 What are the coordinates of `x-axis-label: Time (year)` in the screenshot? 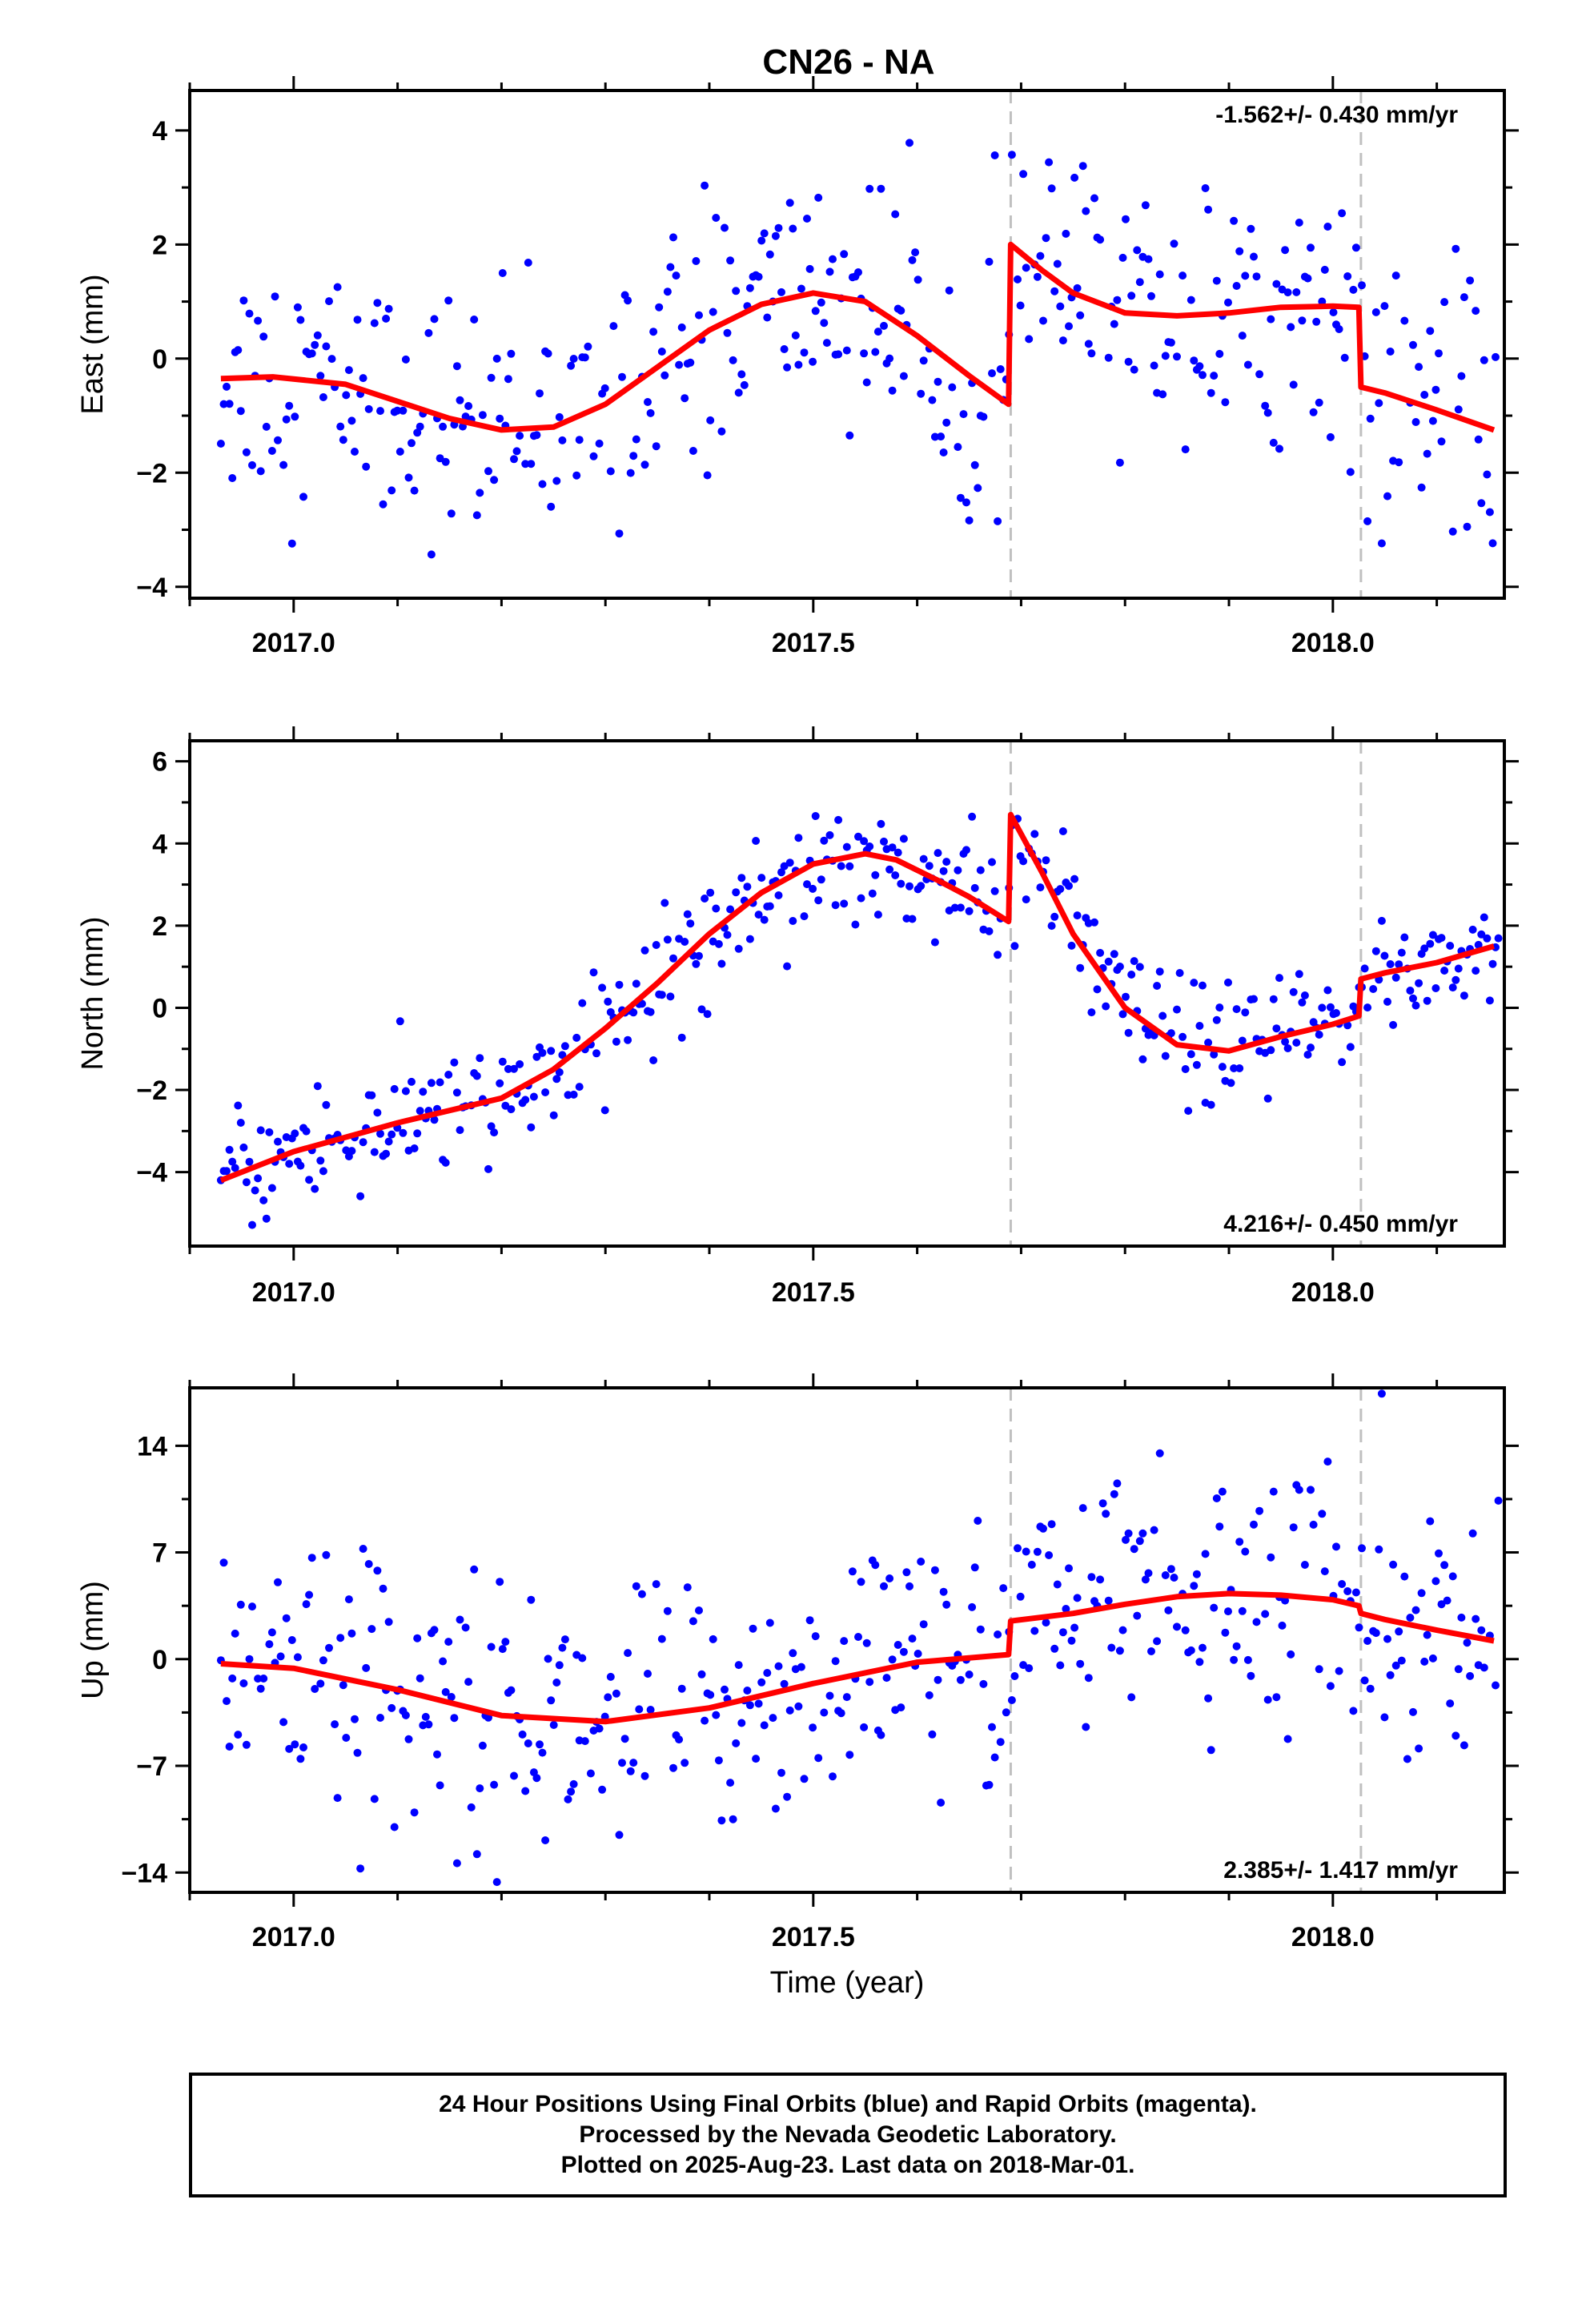 It's located at (847, 1983).